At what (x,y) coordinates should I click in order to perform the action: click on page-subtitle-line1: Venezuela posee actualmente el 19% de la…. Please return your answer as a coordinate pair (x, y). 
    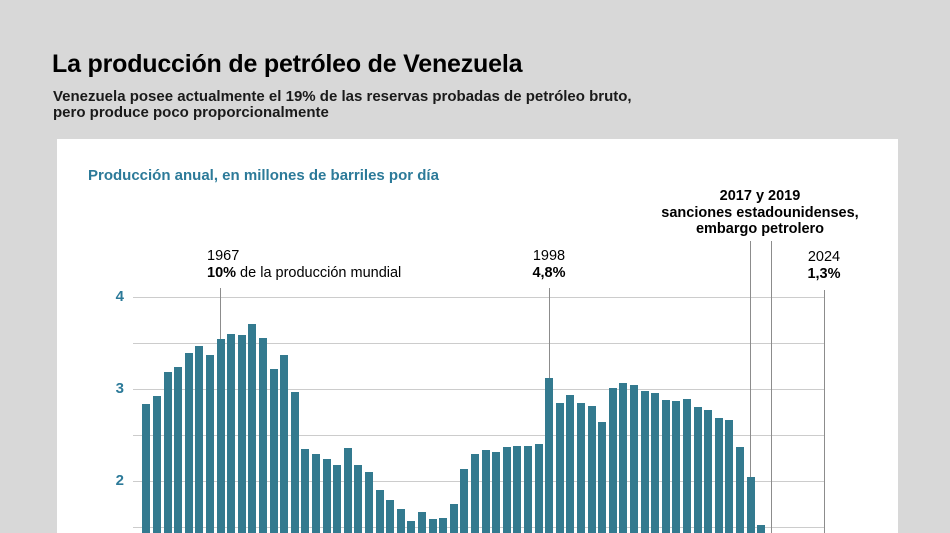
    Looking at the image, I should click on (342, 96).